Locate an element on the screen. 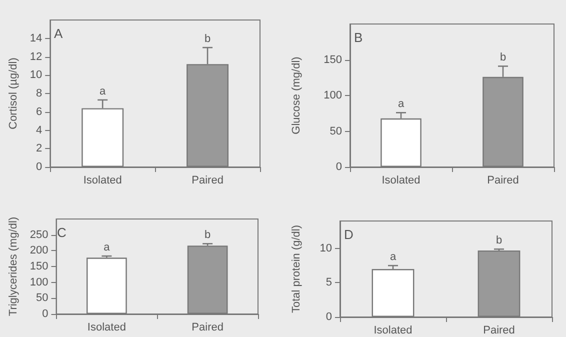  text: A is located at coordinates (58, 33).